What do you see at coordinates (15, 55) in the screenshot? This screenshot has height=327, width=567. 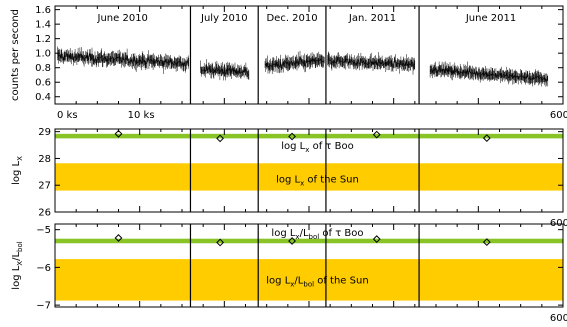 I see `y-axis-label: counts per second` at bounding box center [15, 55].